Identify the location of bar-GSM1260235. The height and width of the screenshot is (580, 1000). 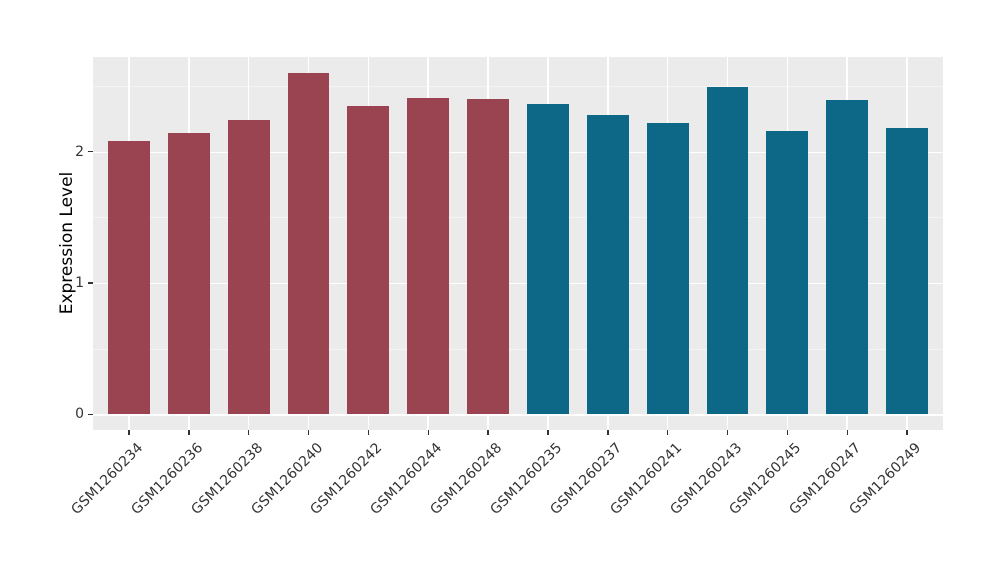
(548, 259).